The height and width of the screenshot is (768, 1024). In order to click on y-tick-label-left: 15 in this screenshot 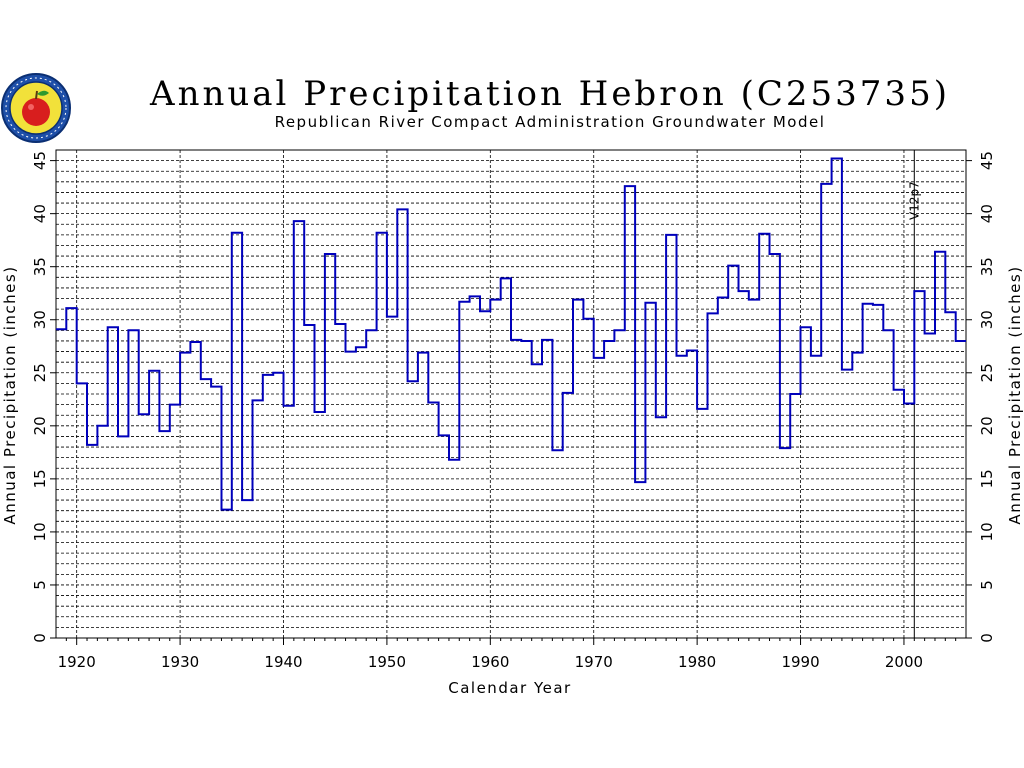, I will do `click(40, 478)`.